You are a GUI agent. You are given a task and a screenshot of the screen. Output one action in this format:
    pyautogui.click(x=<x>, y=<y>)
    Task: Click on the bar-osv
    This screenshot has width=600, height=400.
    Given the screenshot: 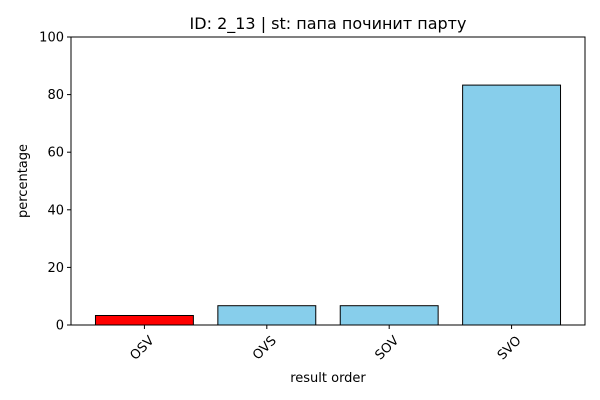 What is the action you would take?
    pyautogui.click(x=144, y=320)
    